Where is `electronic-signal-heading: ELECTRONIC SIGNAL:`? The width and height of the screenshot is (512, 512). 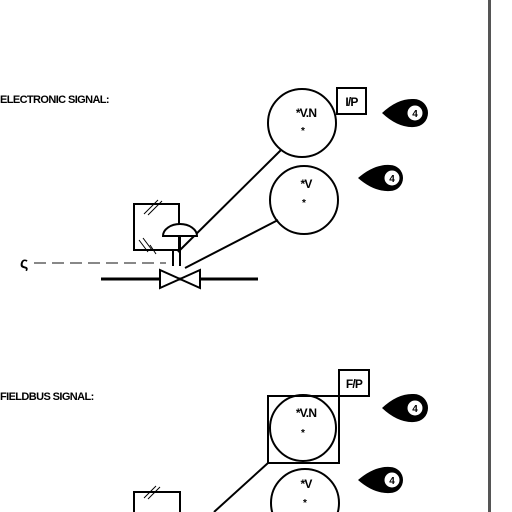 electronic-signal-heading: ELECTRONIC SIGNAL: is located at coordinates (55, 100).